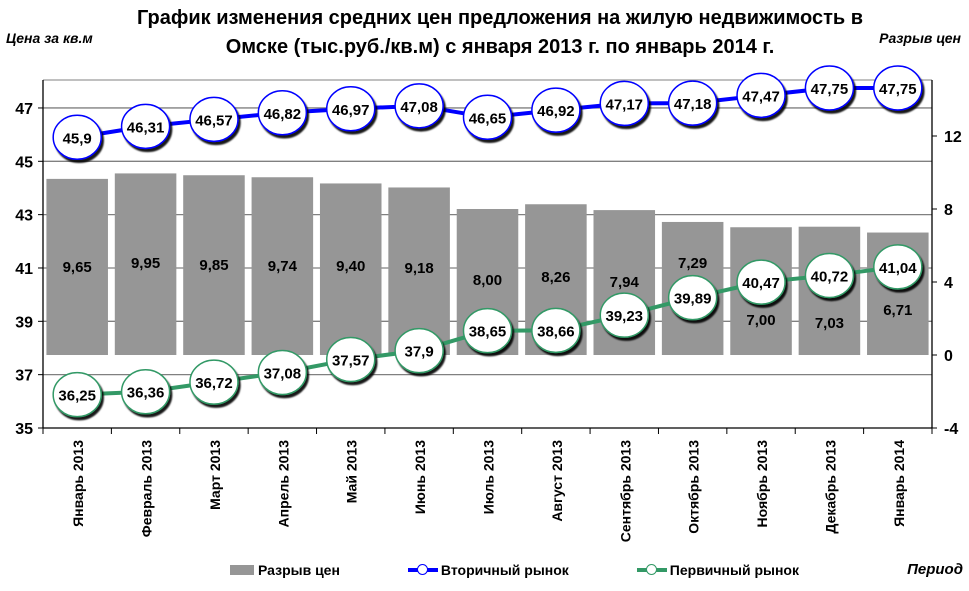 The height and width of the screenshot is (591, 969). What do you see at coordinates (948, 210) in the screenshot?
I see `right-tick-label: 8` at bounding box center [948, 210].